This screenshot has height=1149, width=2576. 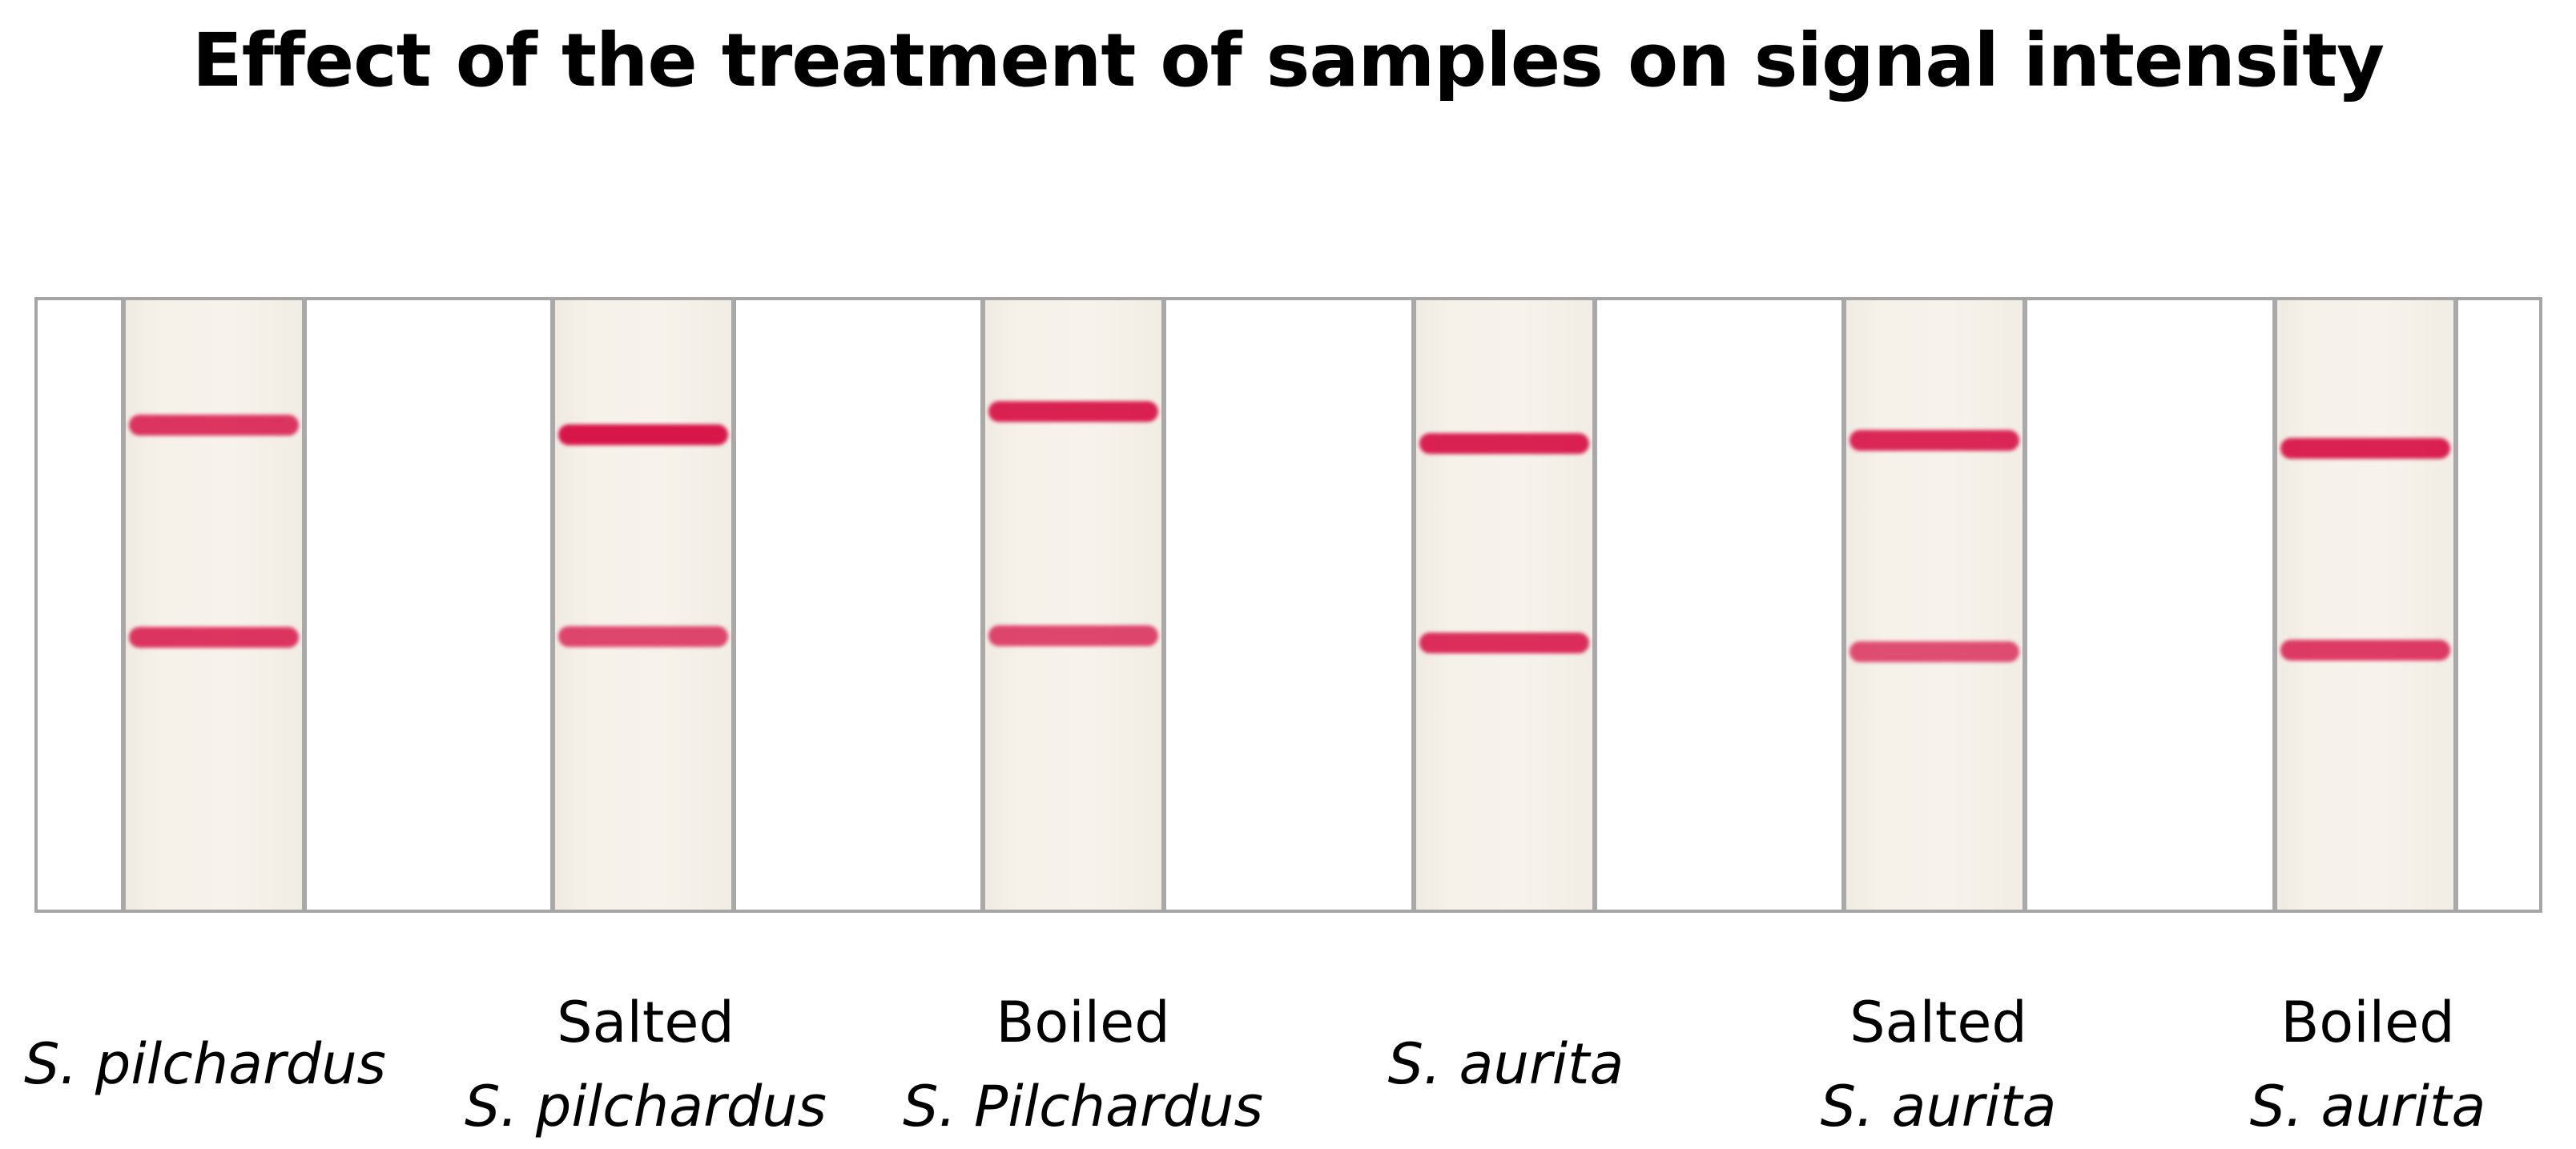 What do you see at coordinates (1083, 1064) in the screenshot?
I see `caption-strip-3: Boiled S. Pilchardus` at bounding box center [1083, 1064].